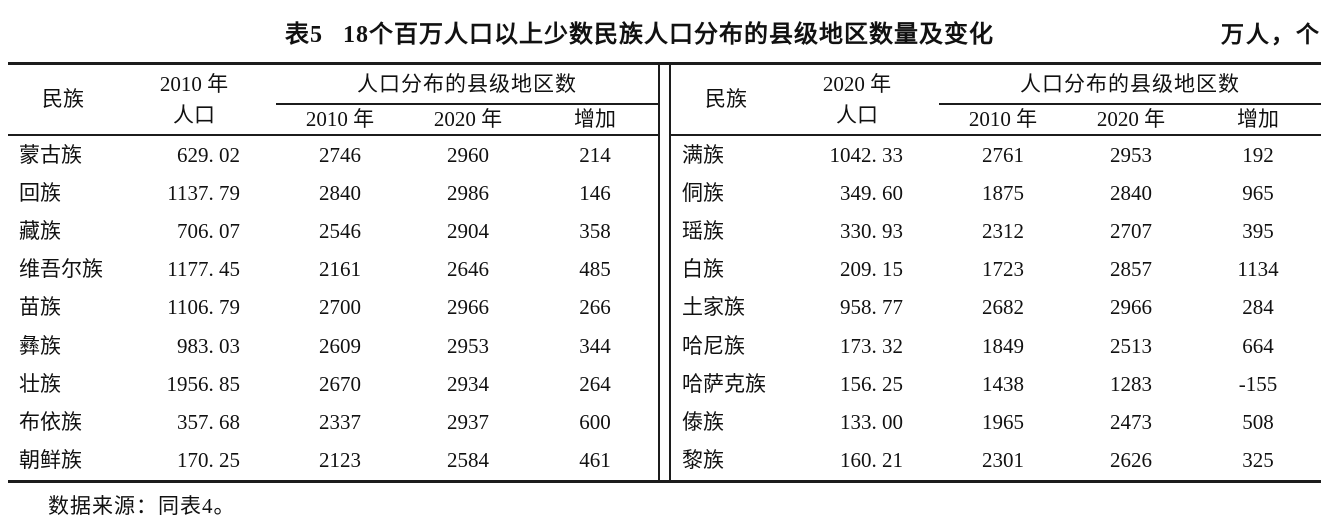 The height and width of the screenshot is (525, 1331). What do you see at coordinates (340, 154) in the screenshot?
I see `cell-2010: 2746` at bounding box center [340, 154].